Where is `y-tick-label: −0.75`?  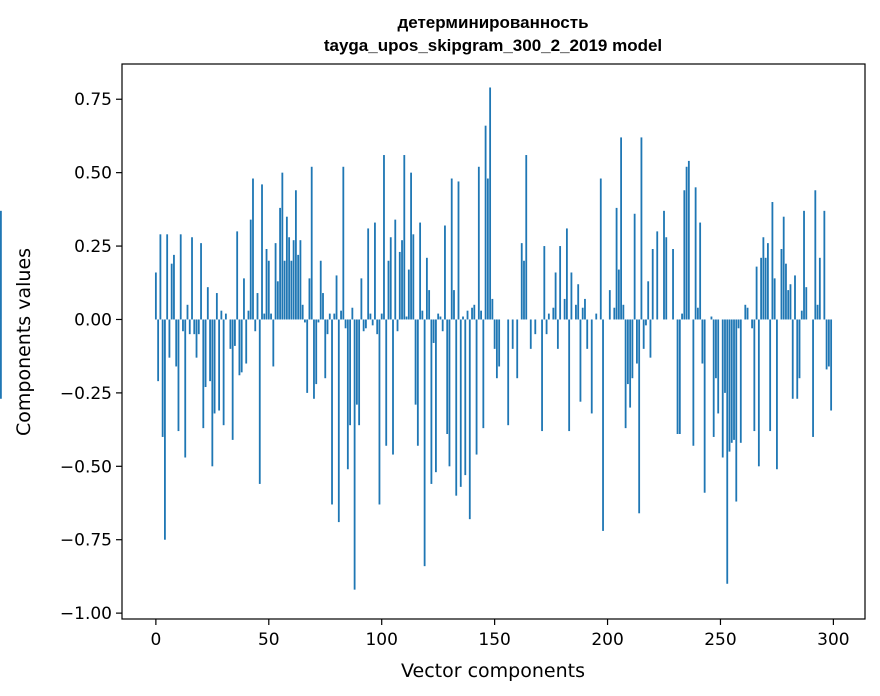 y-tick-label: −0.75 is located at coordinates (86, 541).